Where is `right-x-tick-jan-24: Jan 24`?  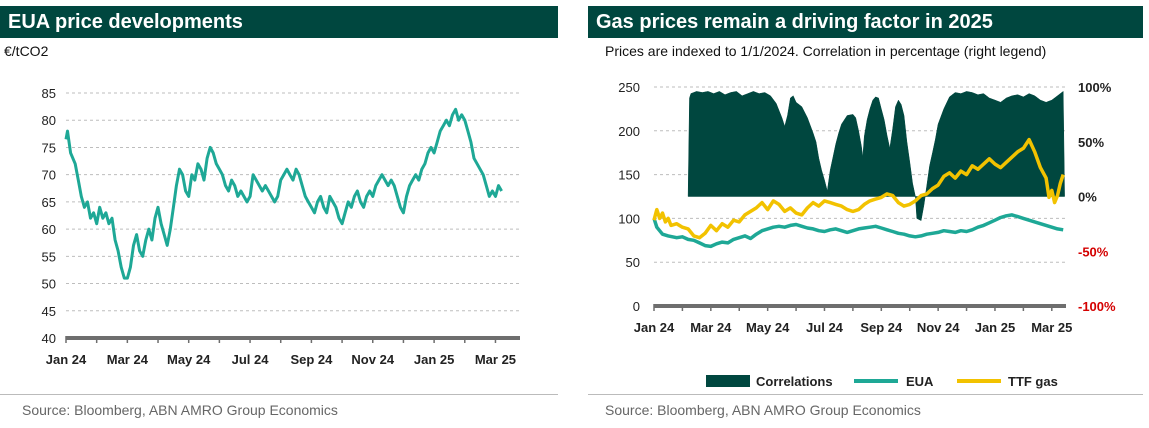
right-x-tick-jan-24: Jan 24 is located at coordinates (654, 327).